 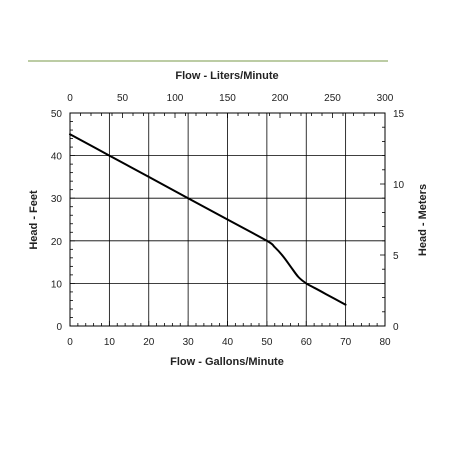 What do you see at coordinates (123, 98) in the screenshot?
I see `x2-tick-label: 50` at bounding box center [123, 98].